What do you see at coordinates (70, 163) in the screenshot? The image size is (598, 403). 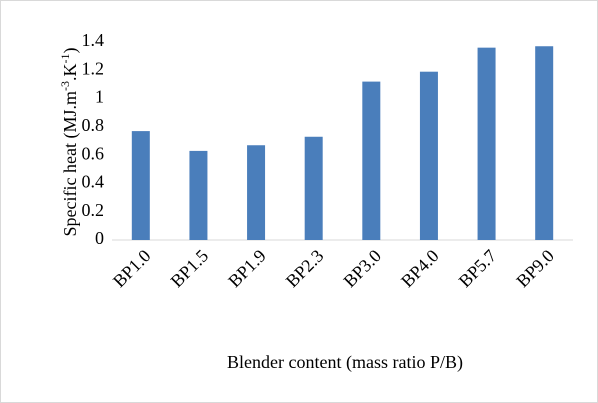 I see `y-label-part: Specific heat (MJ.m` at bounding box center [70, 163].